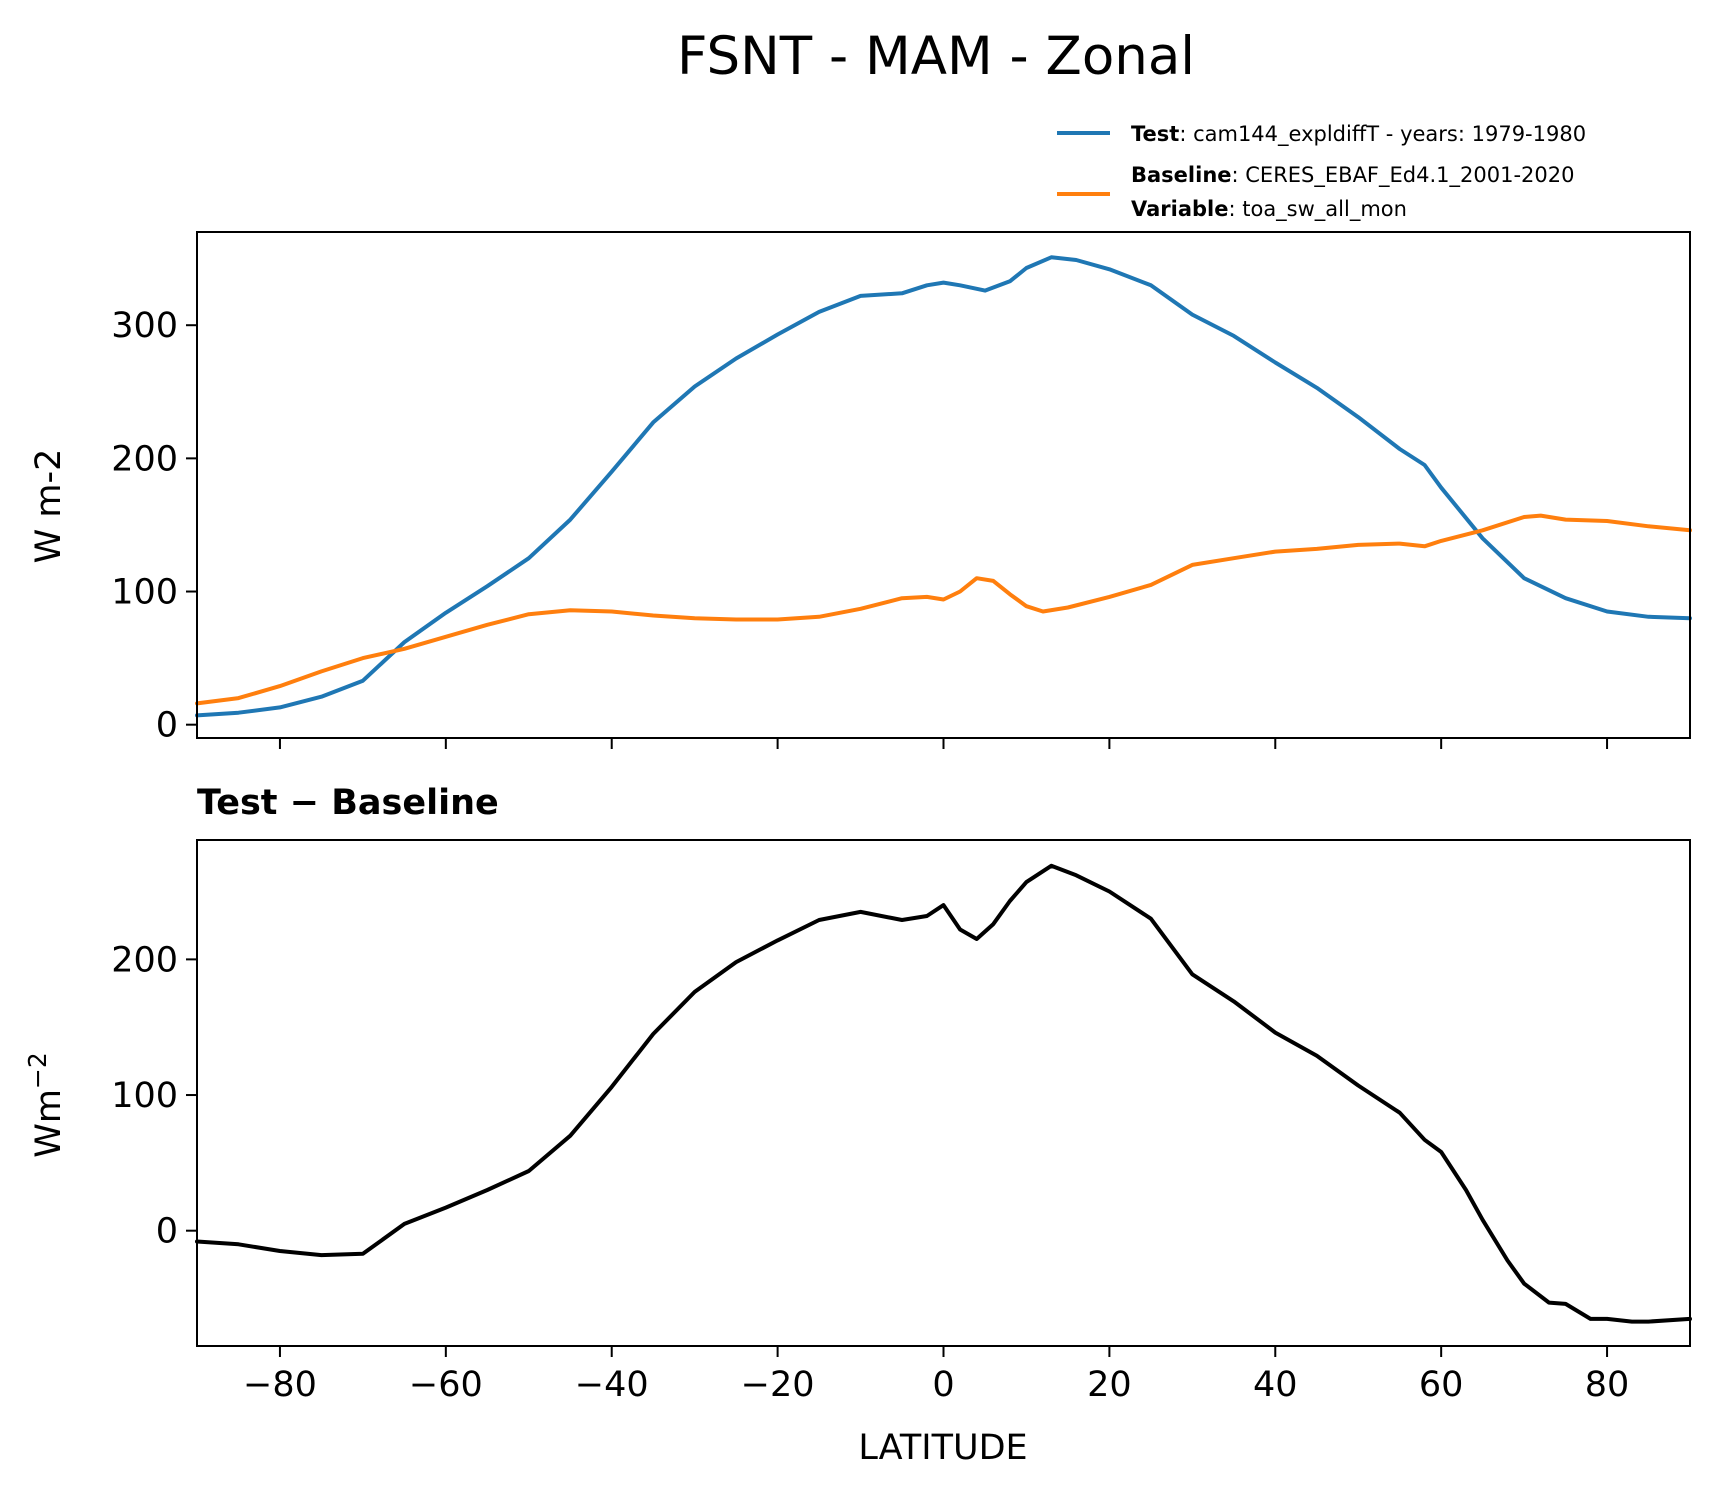 Image resolution: width=1714 pixels, height=1496 pixels. What do you see at coordinates (348, 803) in the screenshot?
I see `bottom-panel-subtitle: Test − Baseline` at bounding box center [348, 803].